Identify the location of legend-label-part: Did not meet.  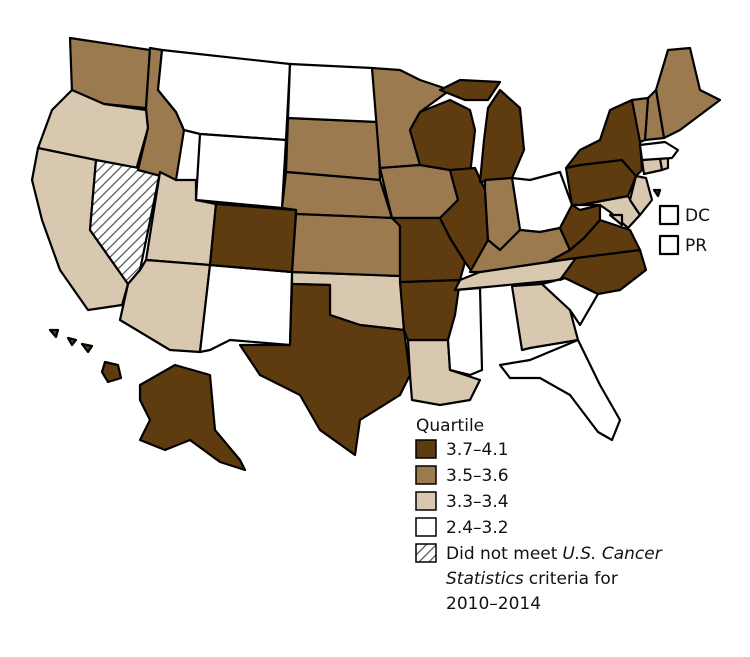
(502, 554).